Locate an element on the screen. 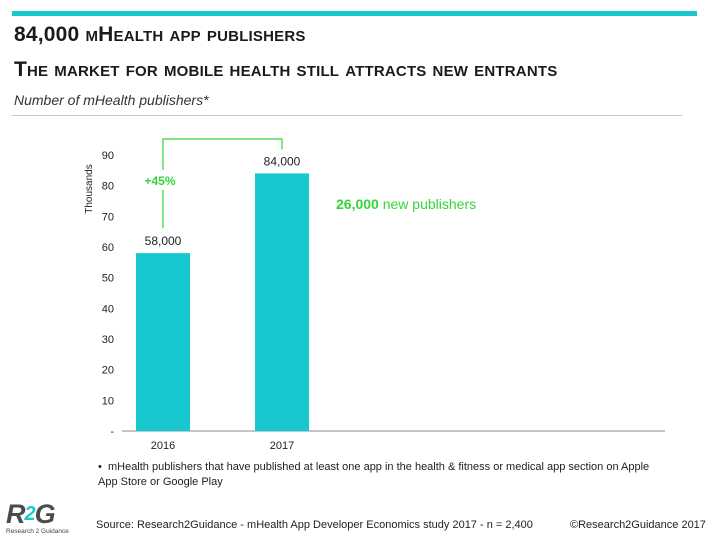 The image size is (709, 544). logo-mark: R2G is located at coordinates (31, 514).